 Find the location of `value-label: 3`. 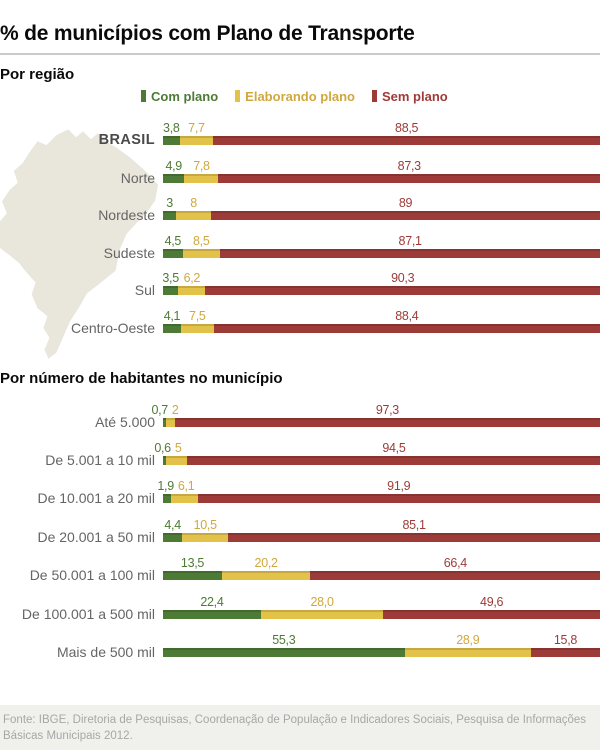

value-label: 3 is located at coordinates (169, 203).